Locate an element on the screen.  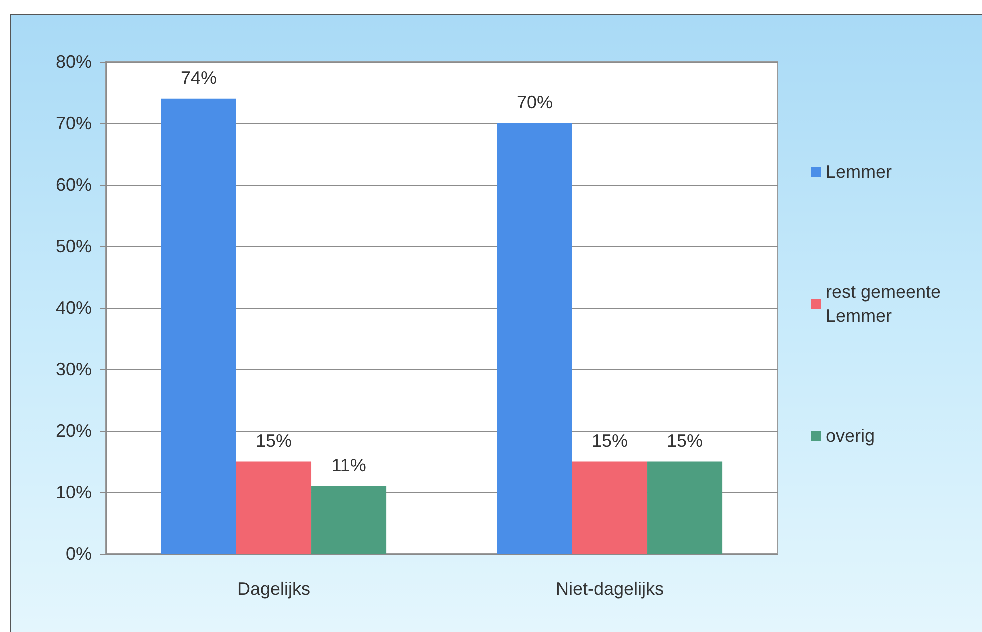
y-tick-label: 10% is located at coordinates (74, 492).